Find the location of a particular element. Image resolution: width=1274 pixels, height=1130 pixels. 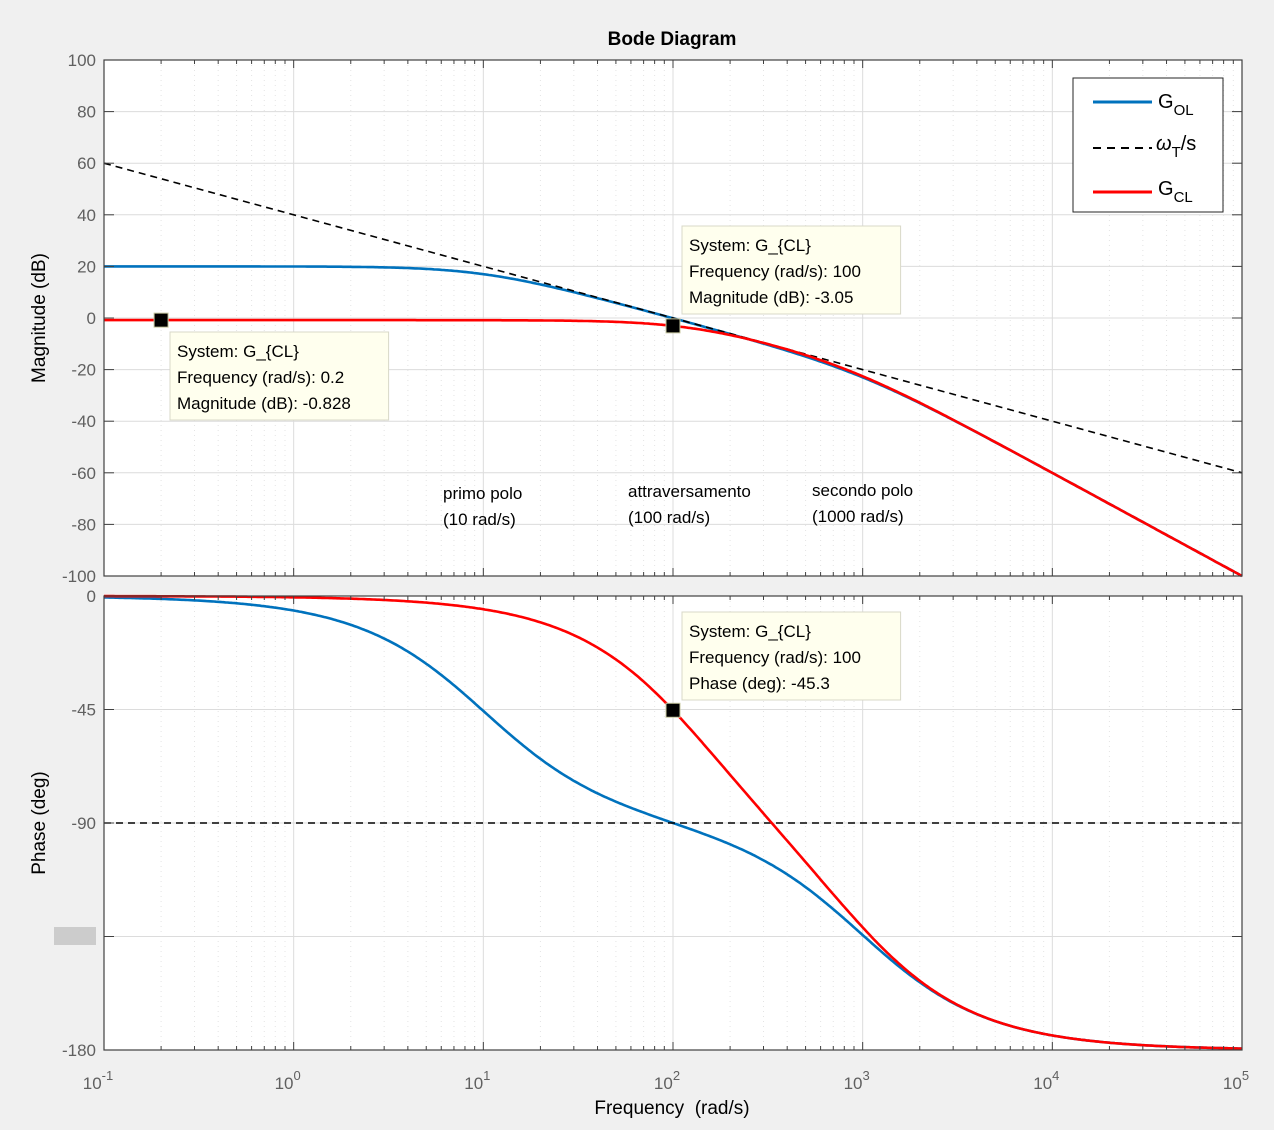

y-tick-label: 20 is located at coordinates (86, 266).